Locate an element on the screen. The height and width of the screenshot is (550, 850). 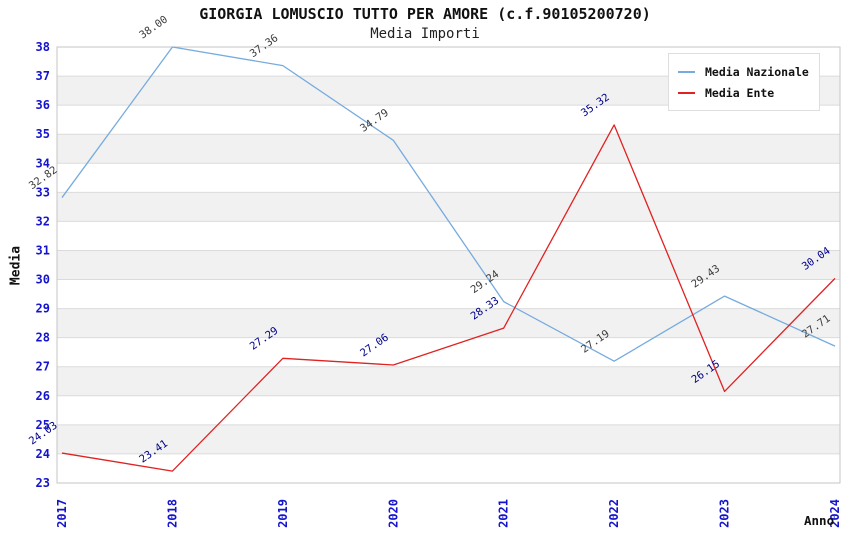
y-tick-label: 26 is located at coordinates (43, 396).